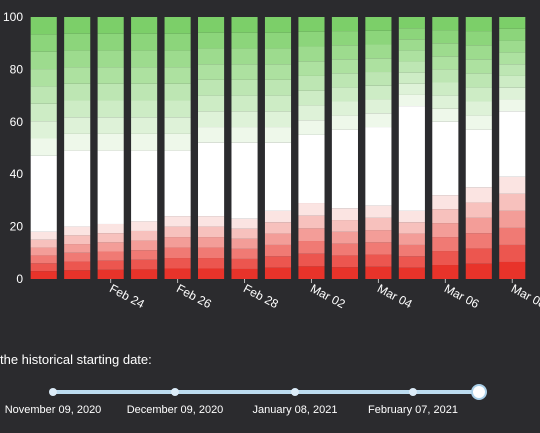  What do you see at coordinates (266, 392) in the screenshot?
I see `slider-track` at bounding box center [266, 392].